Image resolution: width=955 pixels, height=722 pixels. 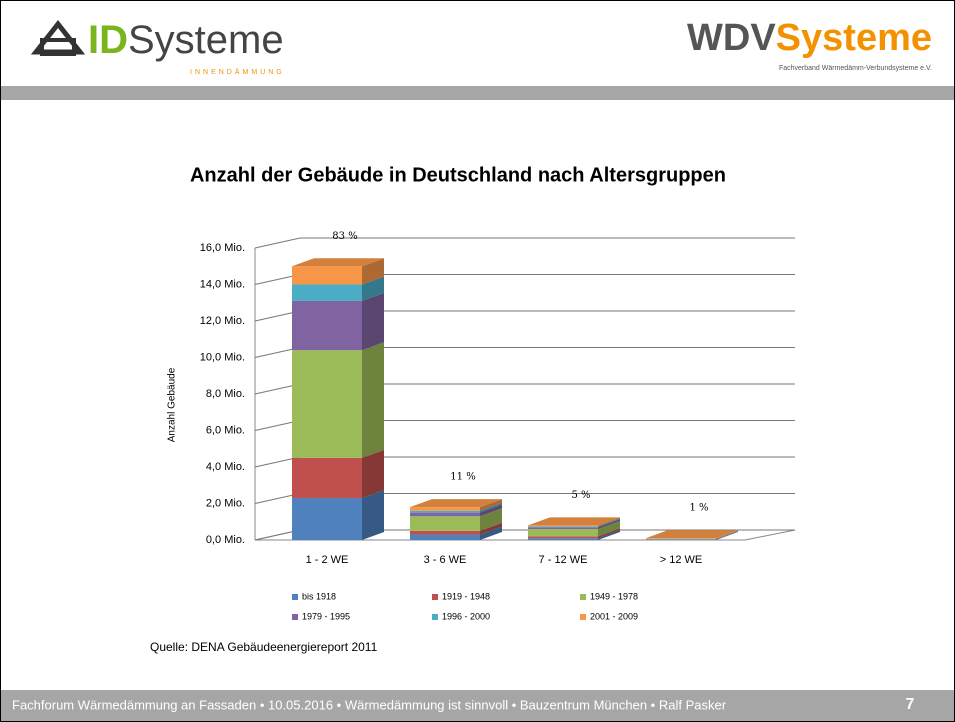 I want to click on y-tick-label: 10,0 Mio., so click(x=222, y=357).